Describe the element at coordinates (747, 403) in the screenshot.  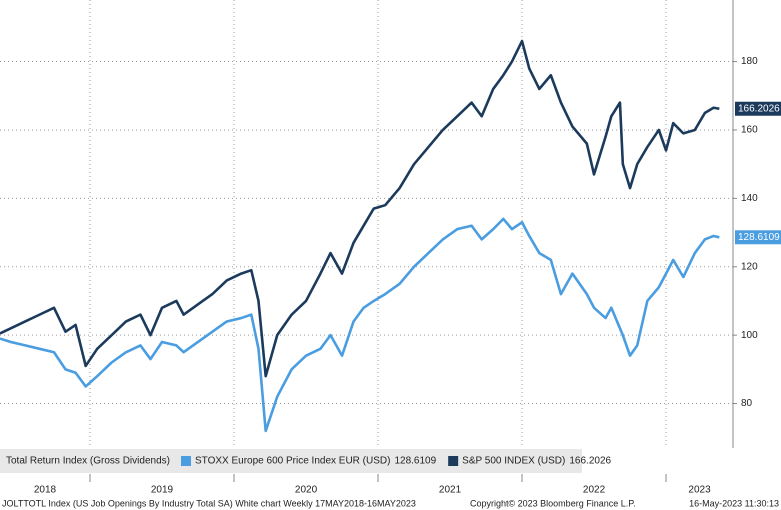
I see `y-tick-label: 80` at that location.